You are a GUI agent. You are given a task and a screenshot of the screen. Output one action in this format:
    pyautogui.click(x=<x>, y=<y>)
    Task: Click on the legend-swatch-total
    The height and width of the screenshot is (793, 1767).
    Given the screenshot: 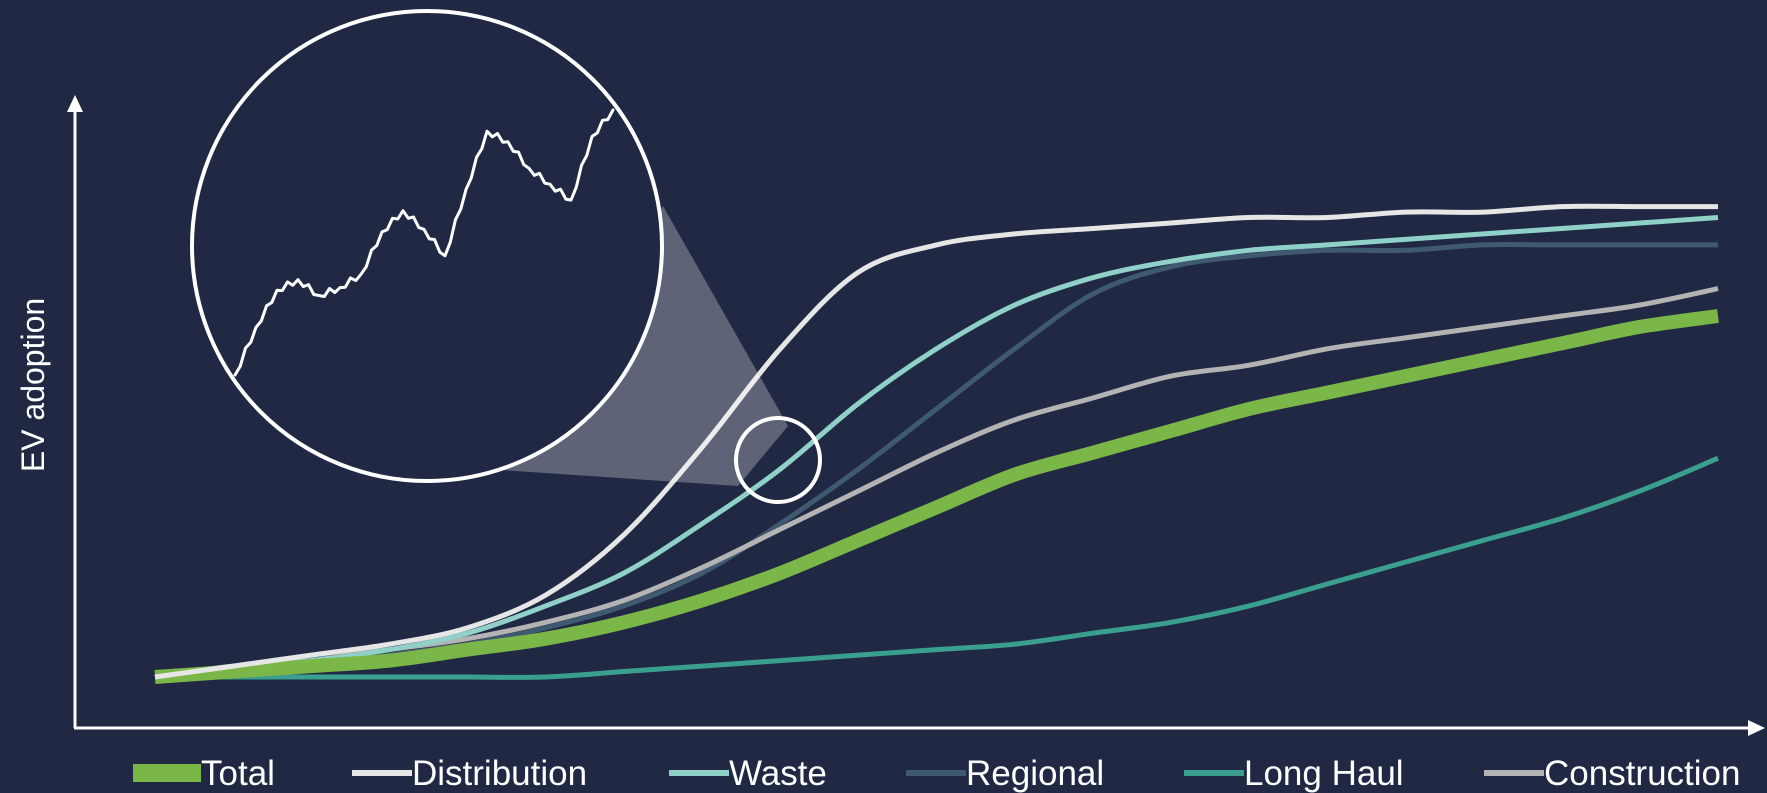 What is the action you would take?
    pyautogui.click(x=167, y=773)
    